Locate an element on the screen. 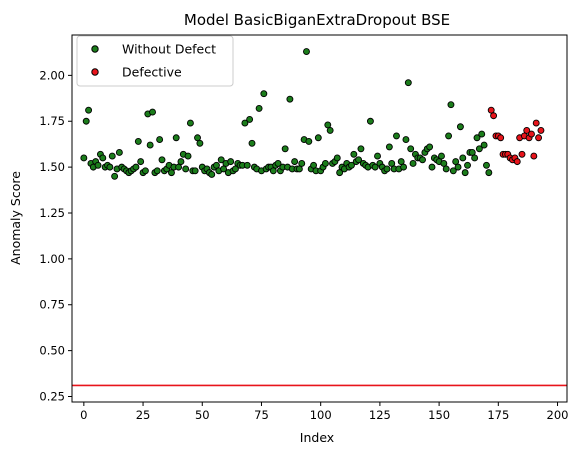  y-axis-label: Anomaly Score is located at coordinates (15, 218).